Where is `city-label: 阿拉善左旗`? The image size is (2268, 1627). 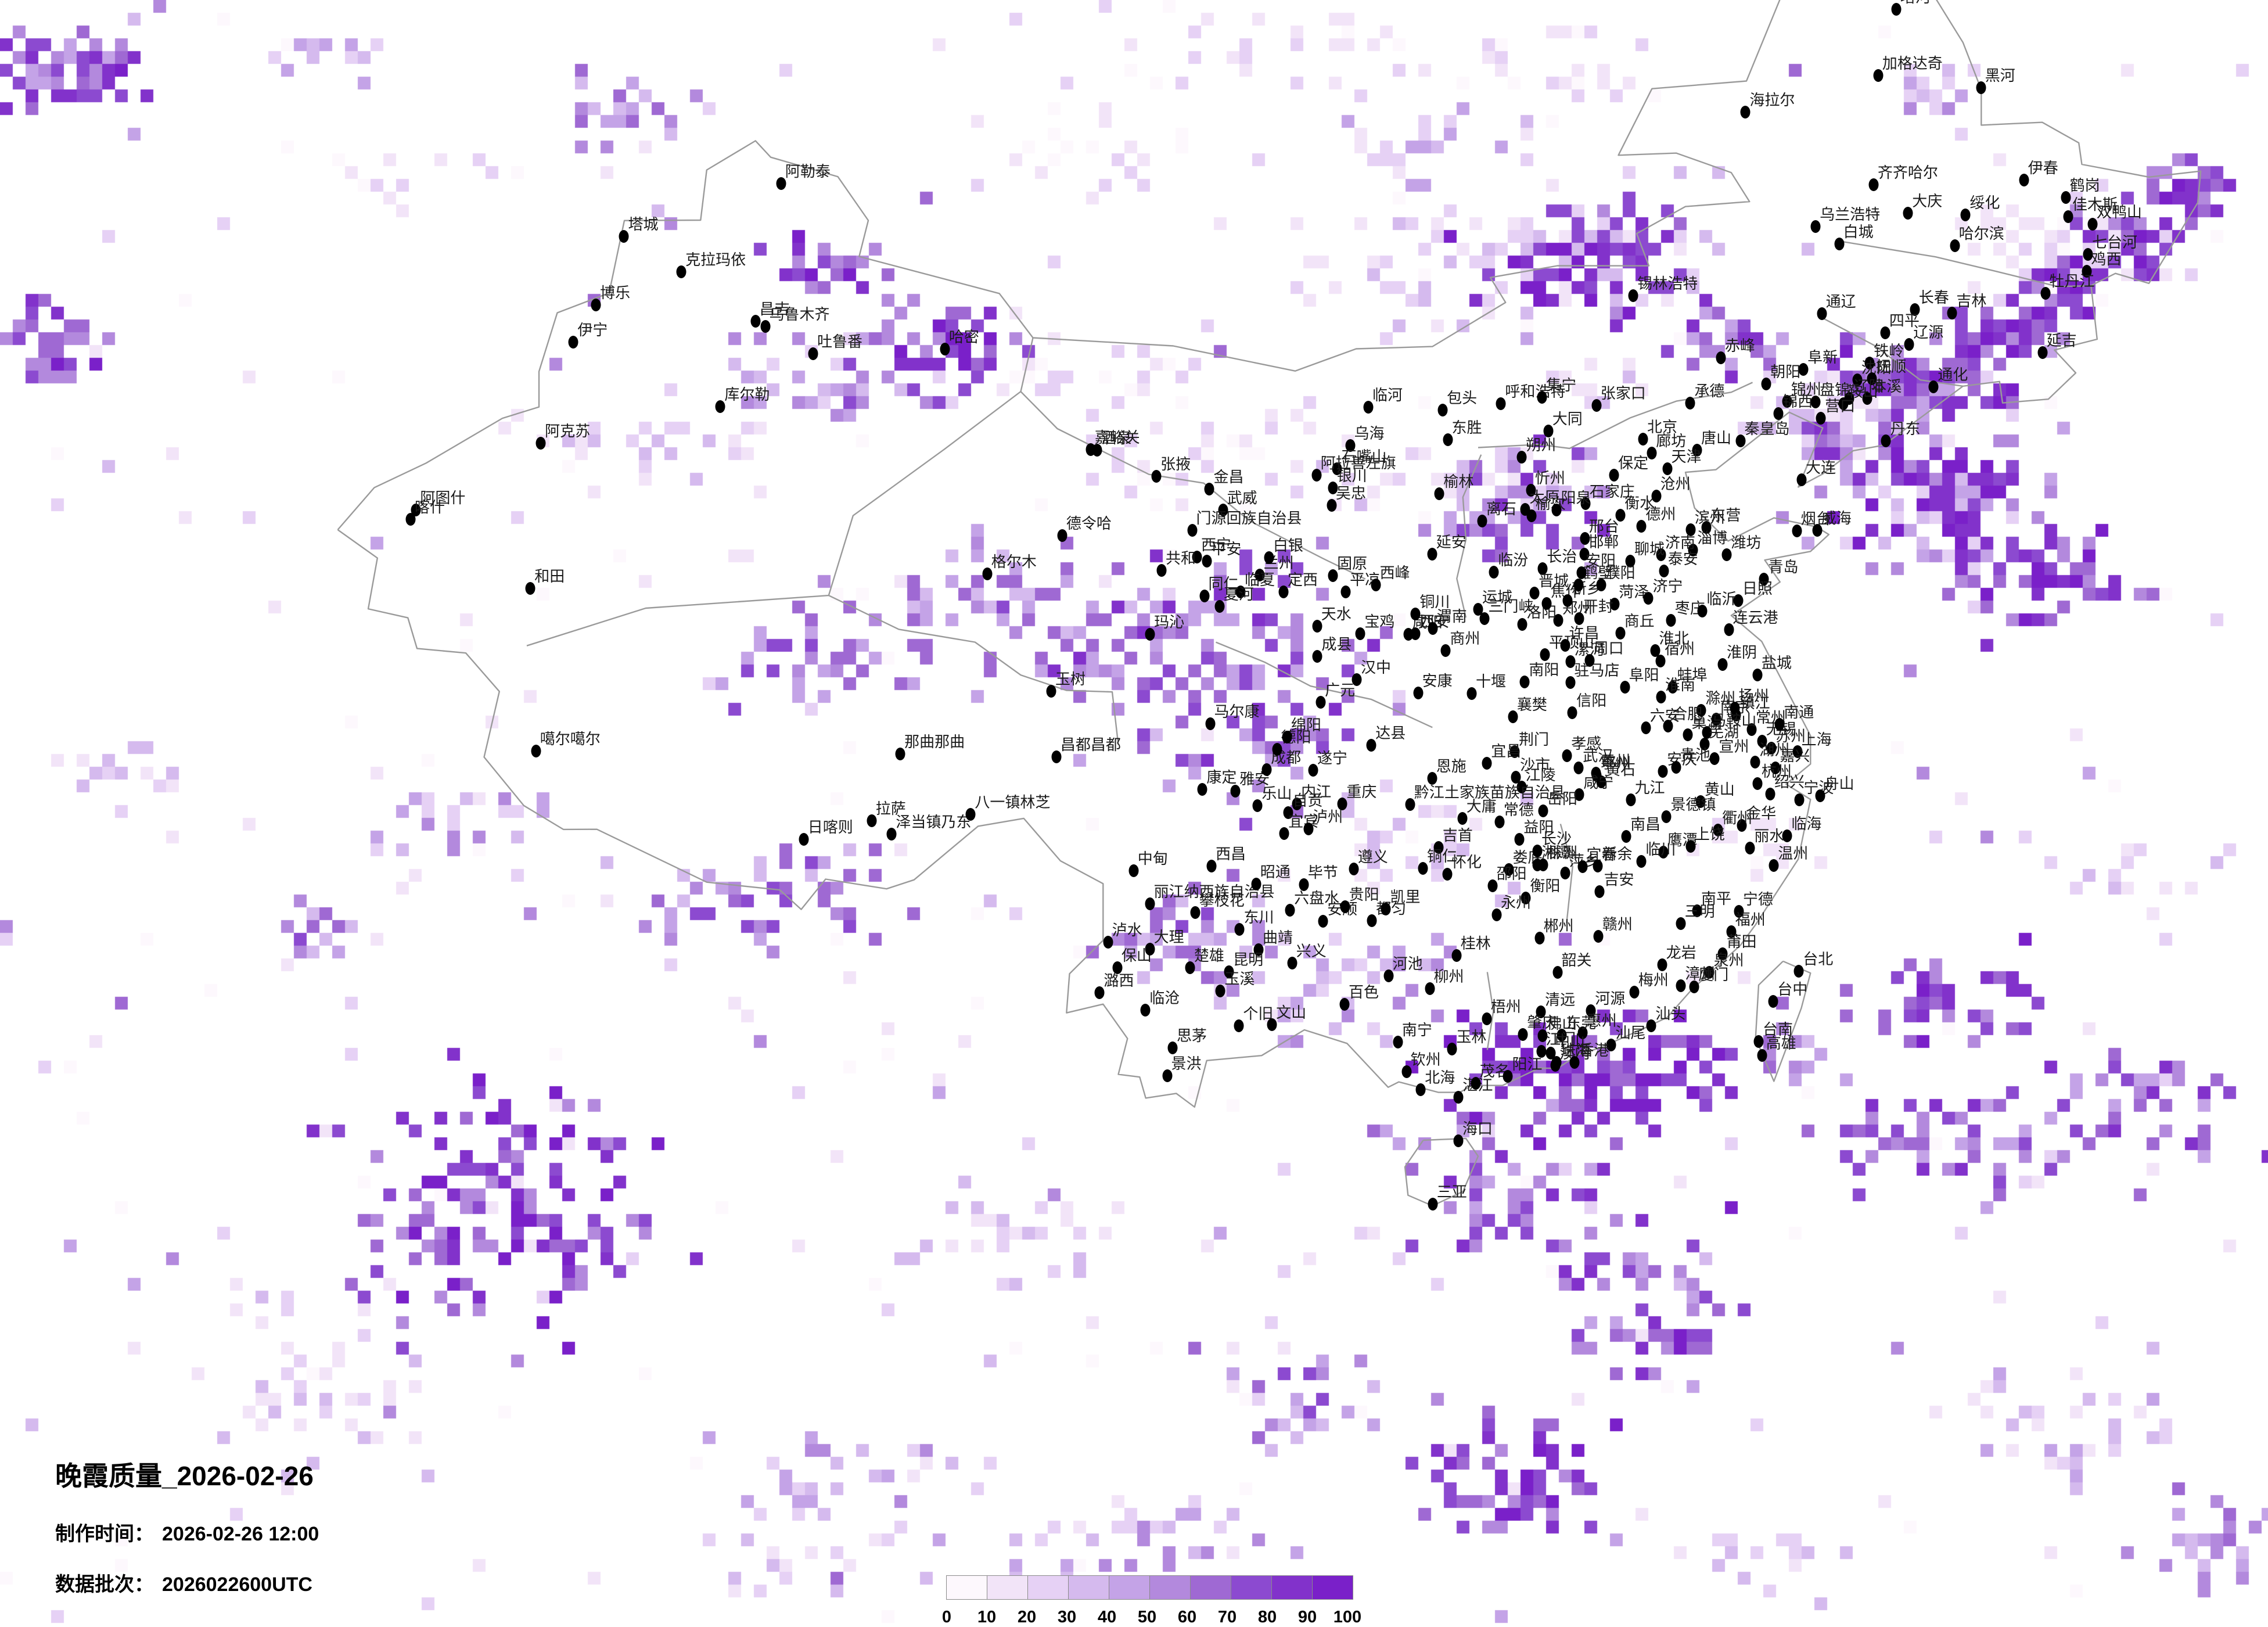
city-label: 阿拉善左旗 is located at coordinates (1358, 463).